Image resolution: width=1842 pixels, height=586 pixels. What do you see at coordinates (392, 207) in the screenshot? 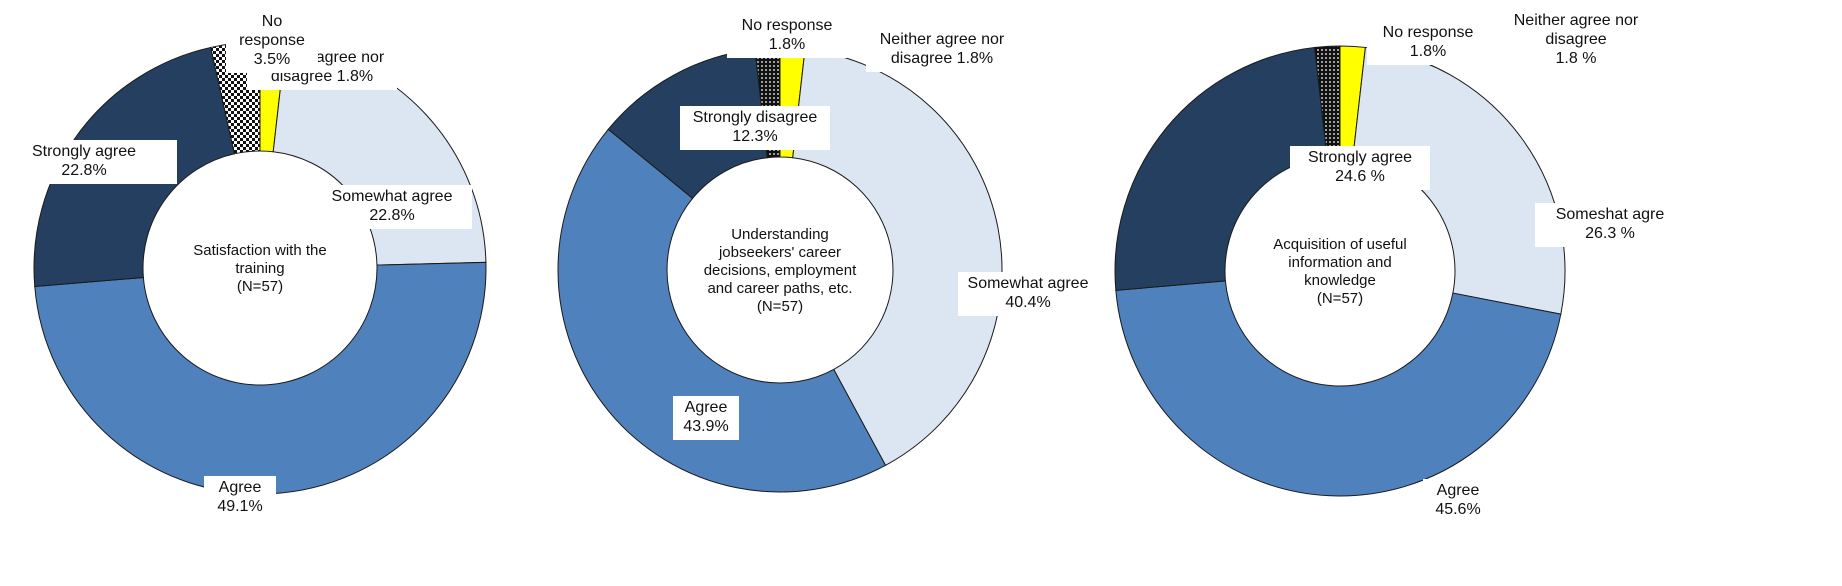
I see `data-label-somewhat-agree: Somewhat agree 22.8%` at bounding box center [392, 207].